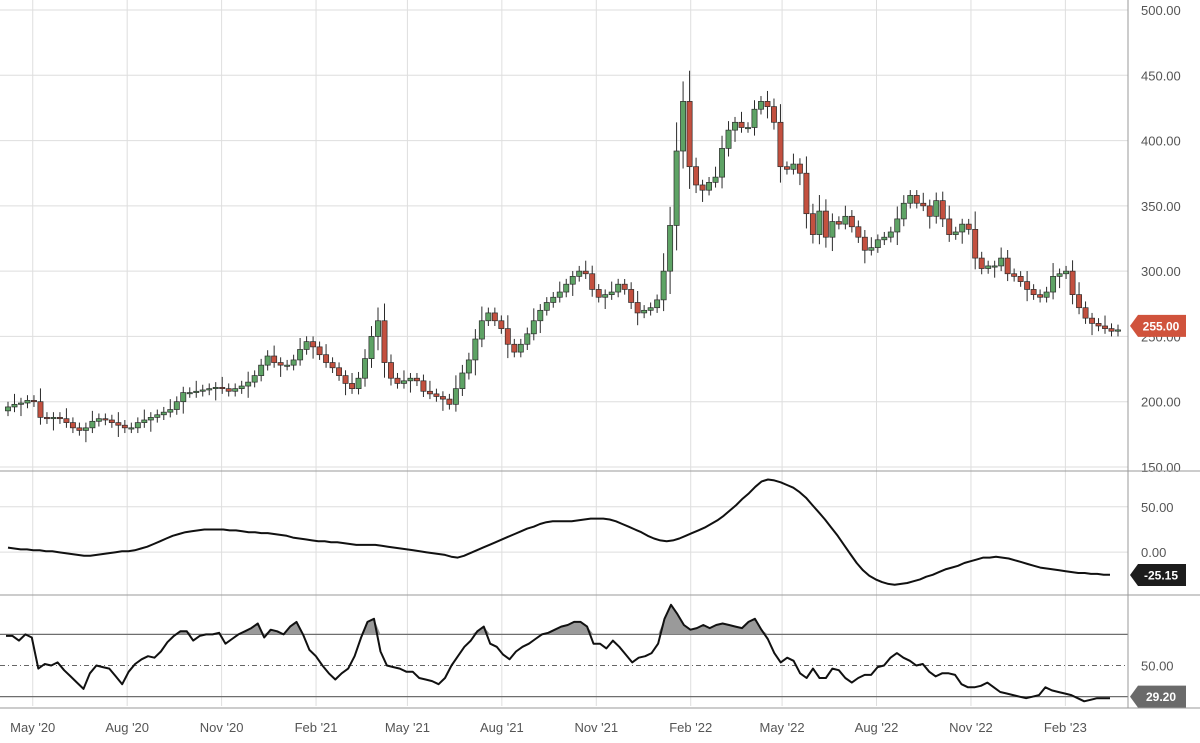 The image size is (1200, 743). Describe the element at coordinates (1153, 552) in the screenshot. I see `oscillator-tick-label: 0.00` at that location.